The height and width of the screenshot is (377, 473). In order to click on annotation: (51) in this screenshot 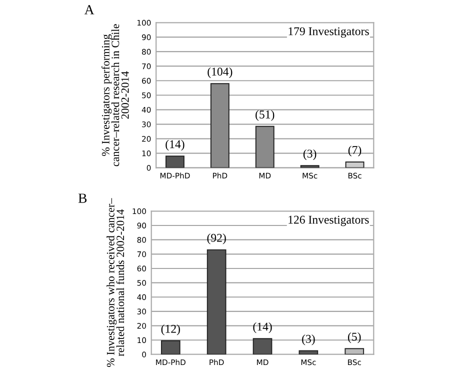, I will do `click(265, 115)`.